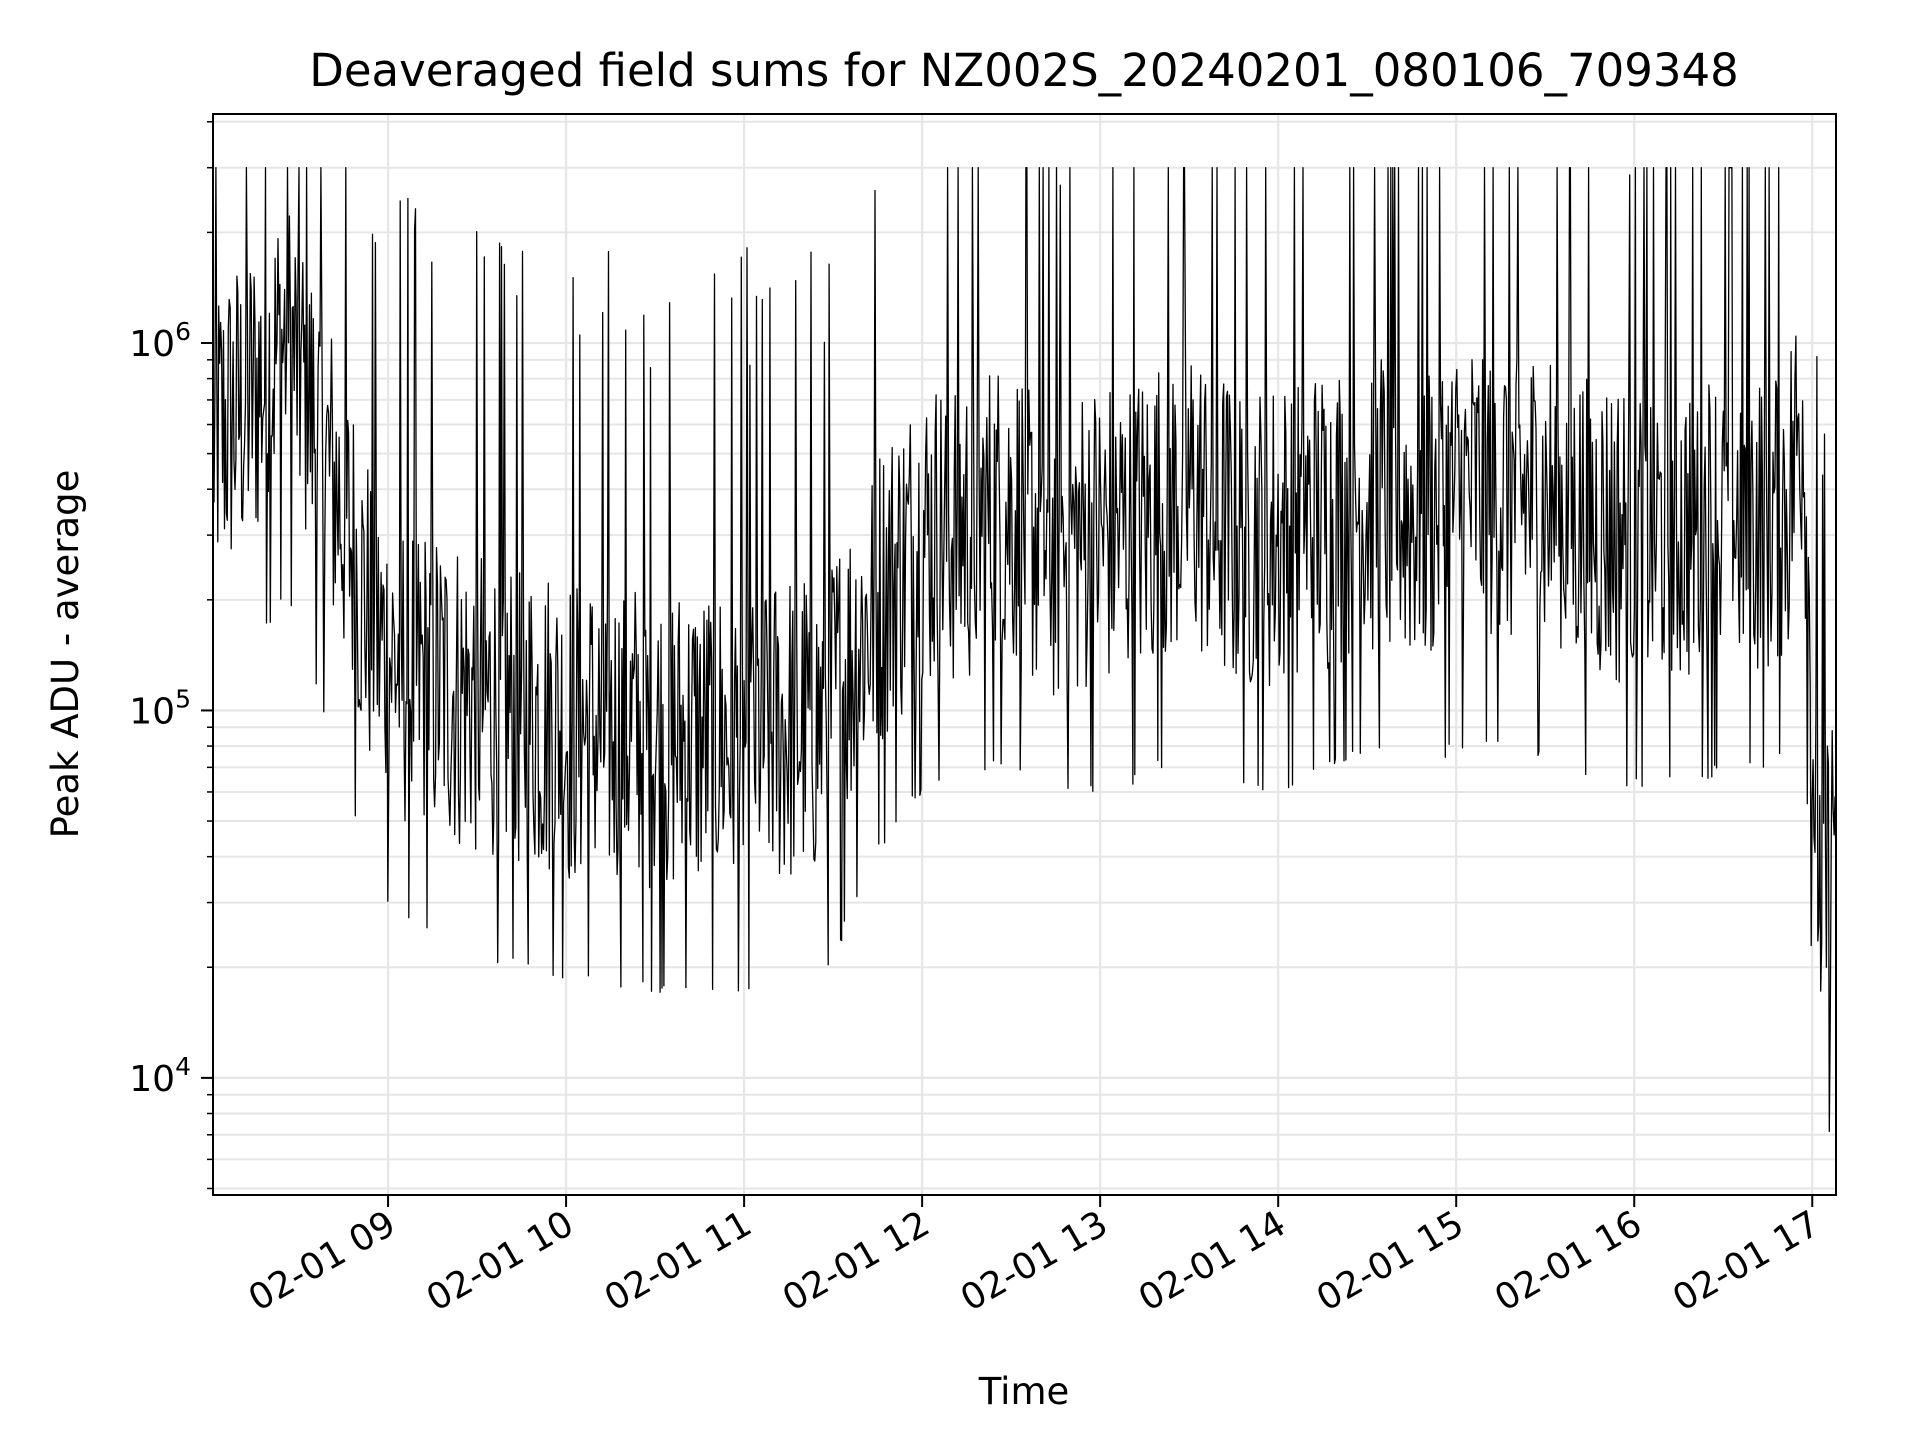 This screenshot has width=1920, height=1440. Describe the element at coordinates (183, 331) in the screenshot. I see `y-tick-exponent: 6` at that location.